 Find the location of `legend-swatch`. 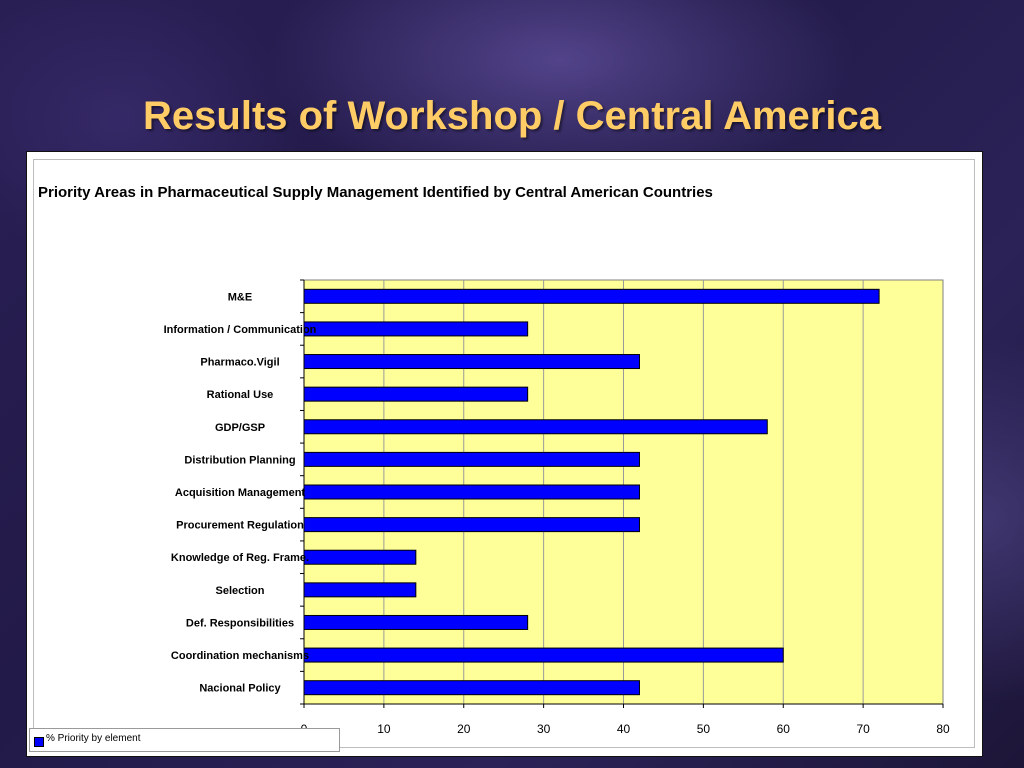

legend-swatch is located at coordinates (39, 742).